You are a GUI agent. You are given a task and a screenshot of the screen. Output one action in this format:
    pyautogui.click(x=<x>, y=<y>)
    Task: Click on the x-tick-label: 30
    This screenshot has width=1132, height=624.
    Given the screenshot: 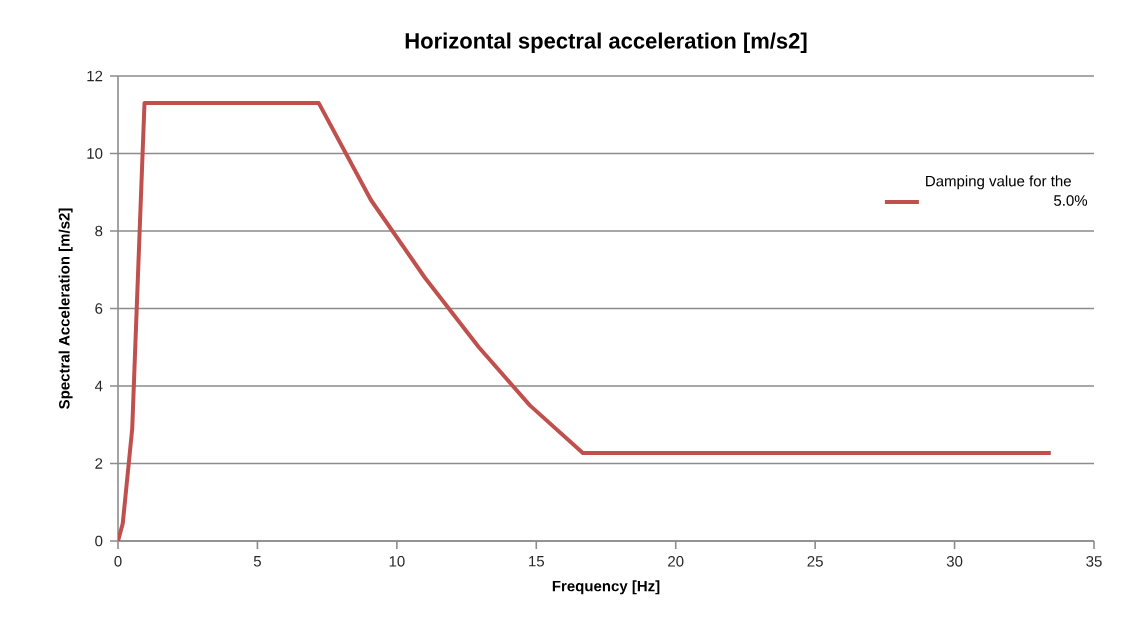 What is the action you would take?
    pyautogui.click(x=954, y=561)
    